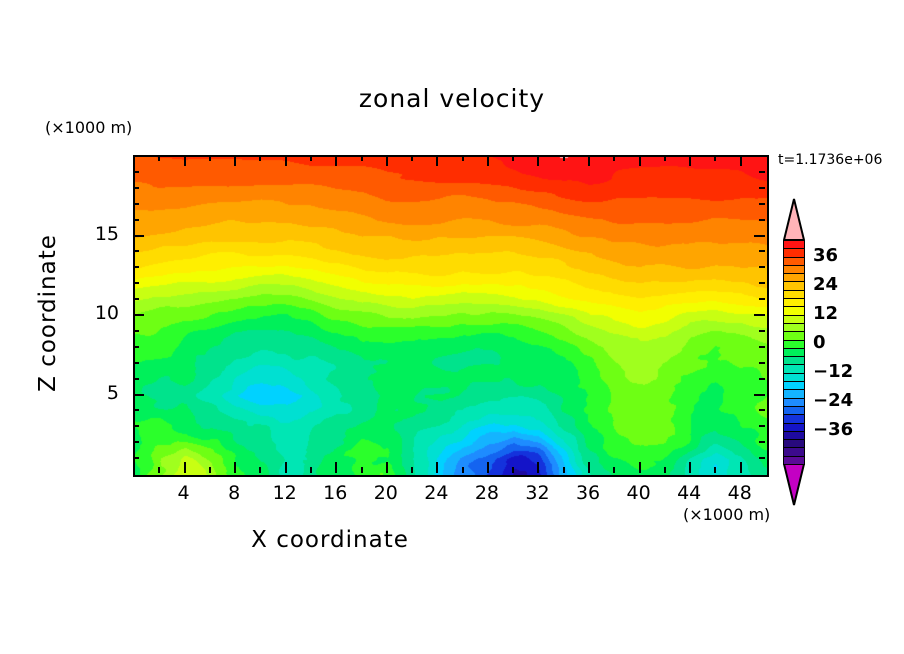 The height and width of the screenshot is (654, 904). I want to click on x-axis-unit-label: (×1000 m), so click(727, 514).